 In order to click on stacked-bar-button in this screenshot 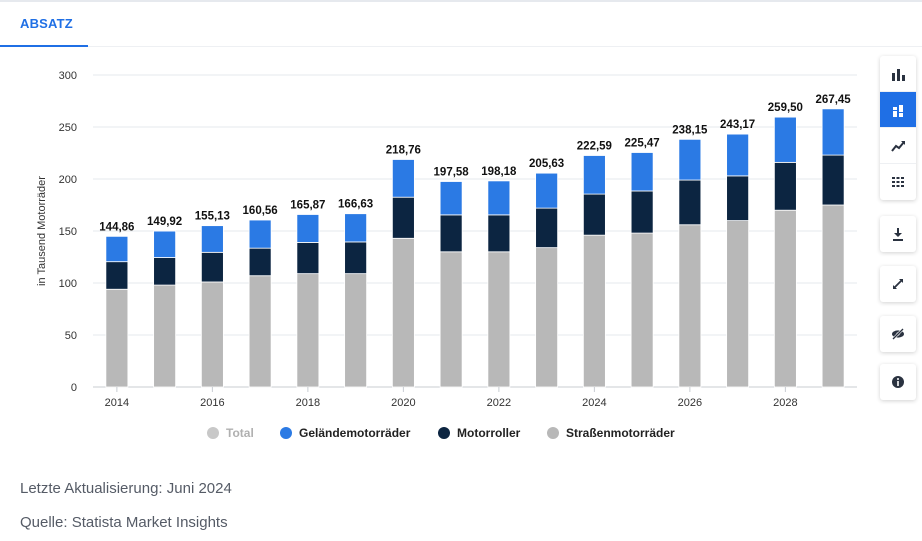, I will do `click(898, 110)`.